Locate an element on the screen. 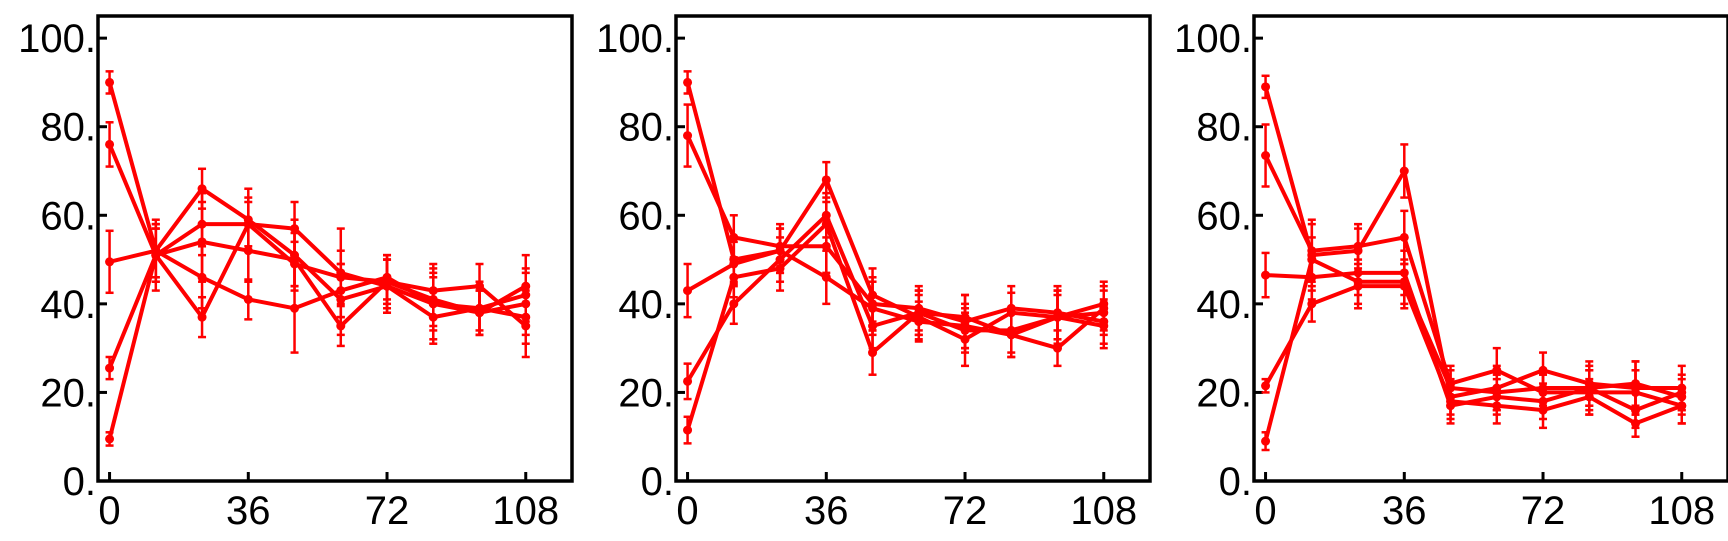 Image resolution: width=1728 pixels, height=541 pixels. y-tick-label: 100. is located at coordinates (635, 39).